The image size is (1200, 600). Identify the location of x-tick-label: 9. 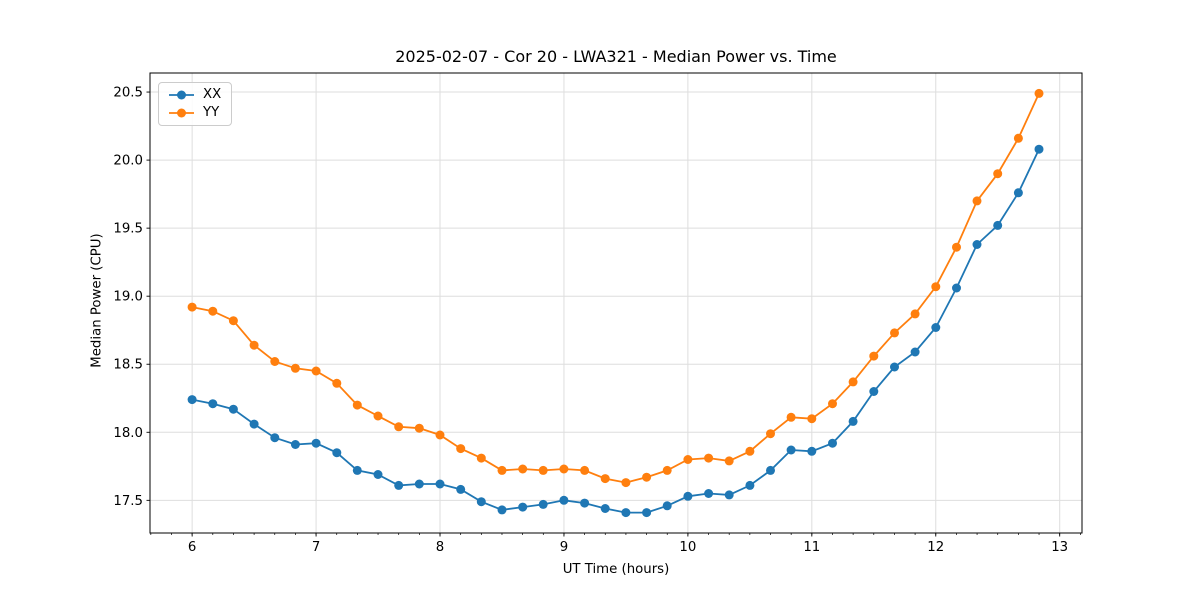
(564, 547).